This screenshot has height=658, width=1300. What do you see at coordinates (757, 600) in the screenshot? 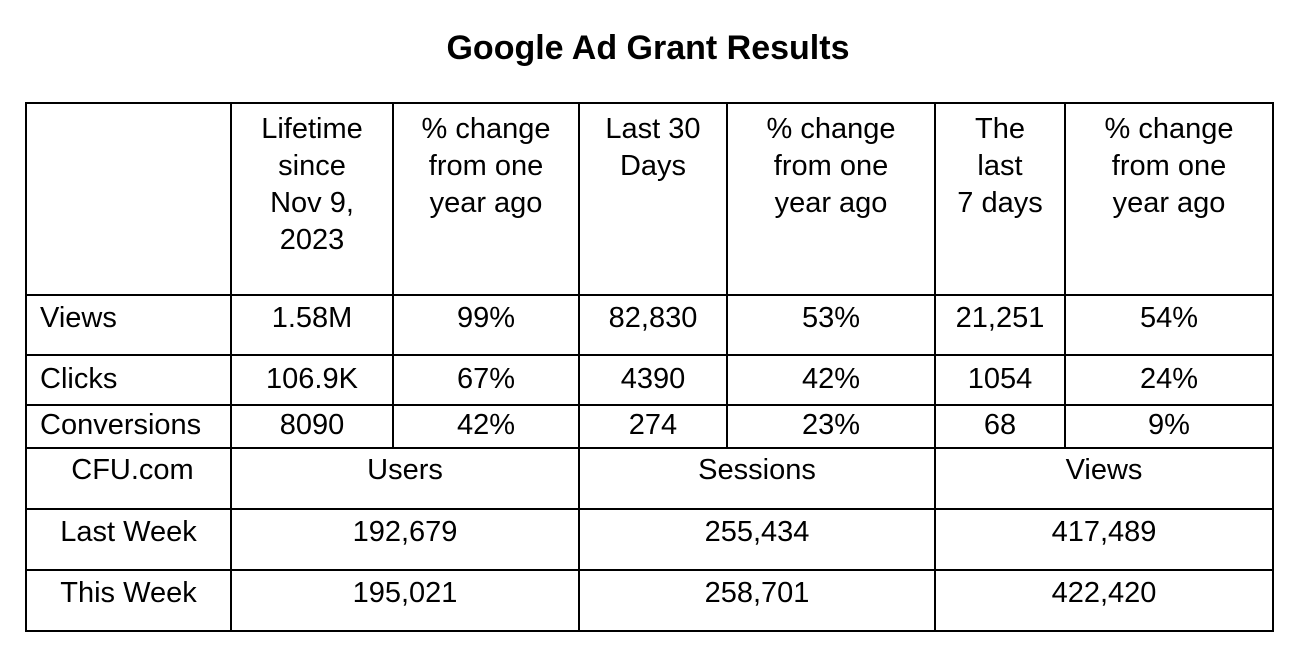
I see `sessions-value: 258,701` at bounding box center [757, 600].